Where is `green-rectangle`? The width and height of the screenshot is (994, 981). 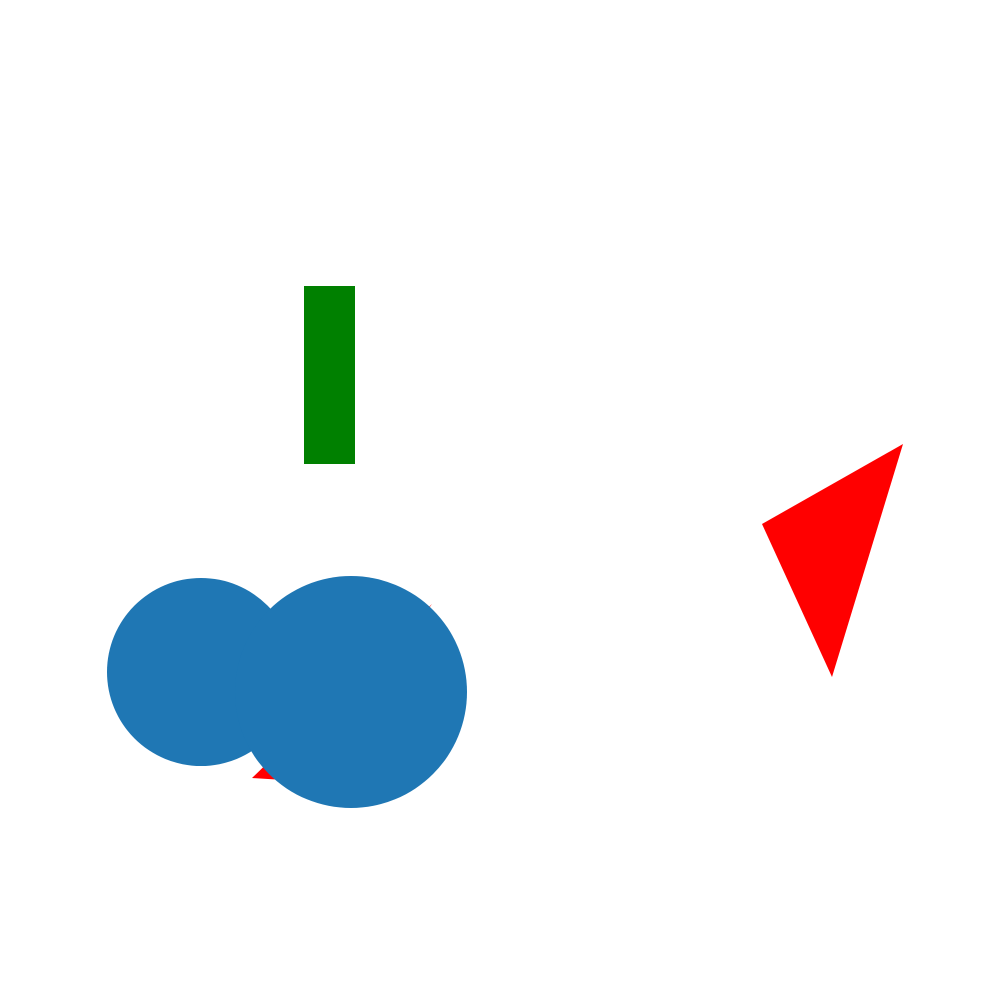 green-rectangle is located at coordinates (329, 375).